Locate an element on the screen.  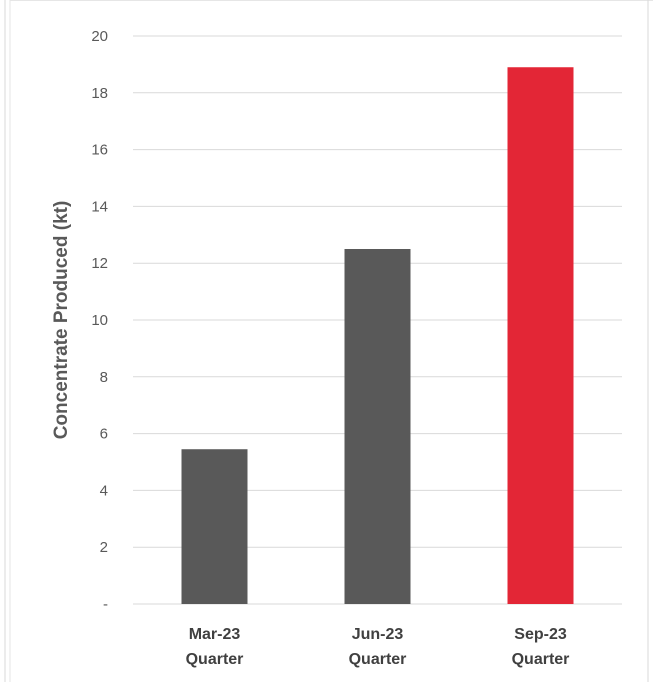
y-tick-label: 10 is located at coordinates (99, 320).